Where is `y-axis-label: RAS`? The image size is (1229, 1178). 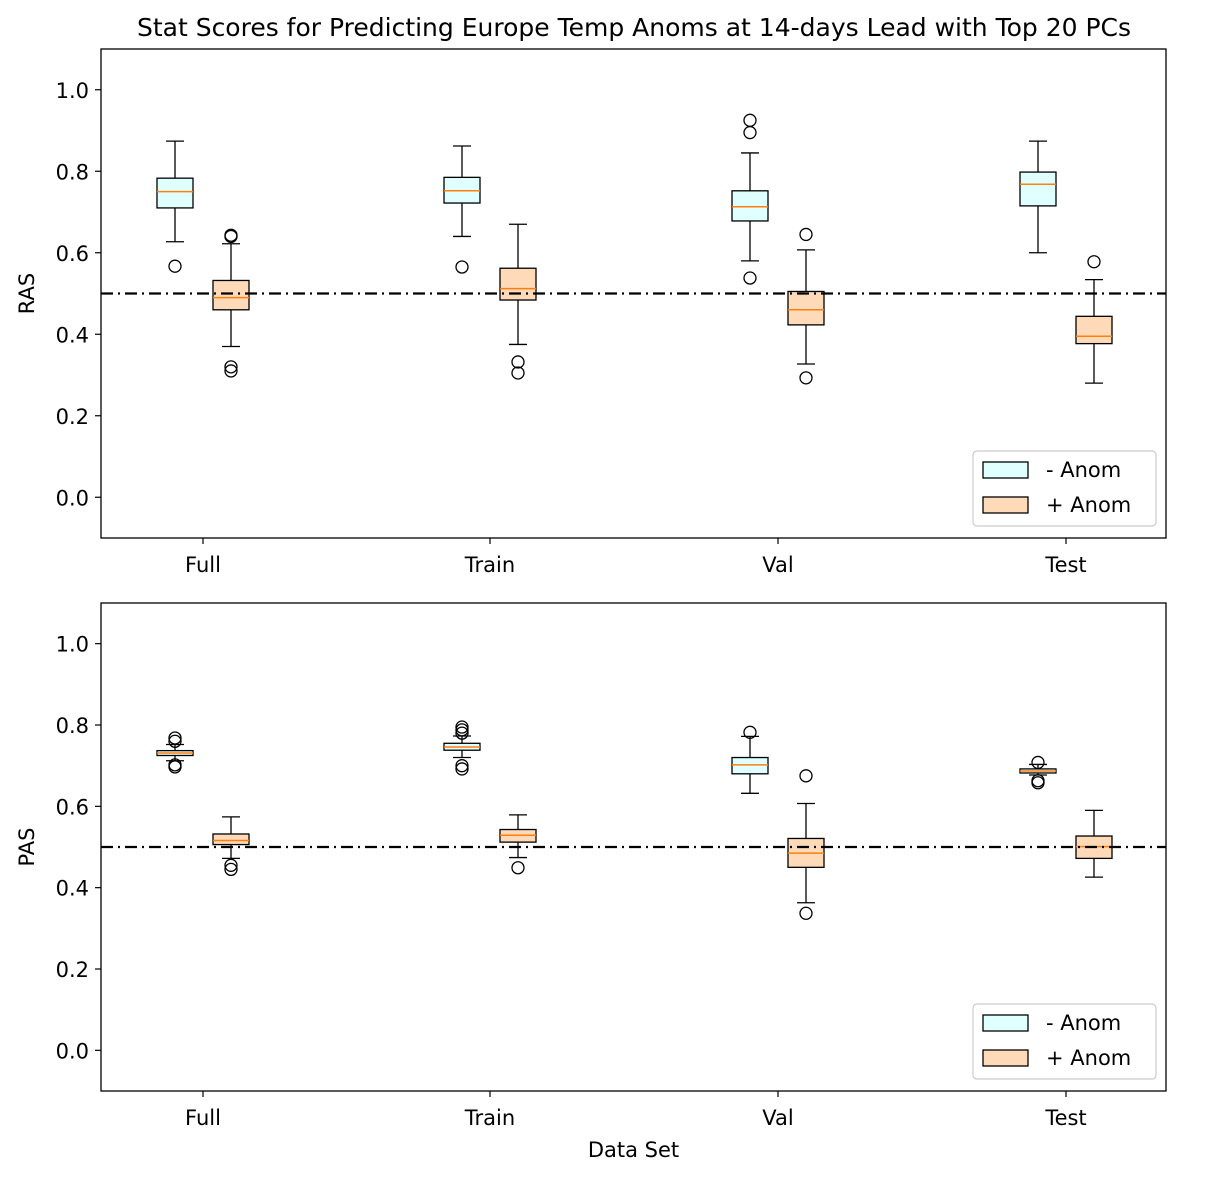
y-axis-label: RAS is located at coordinates (27, 293).